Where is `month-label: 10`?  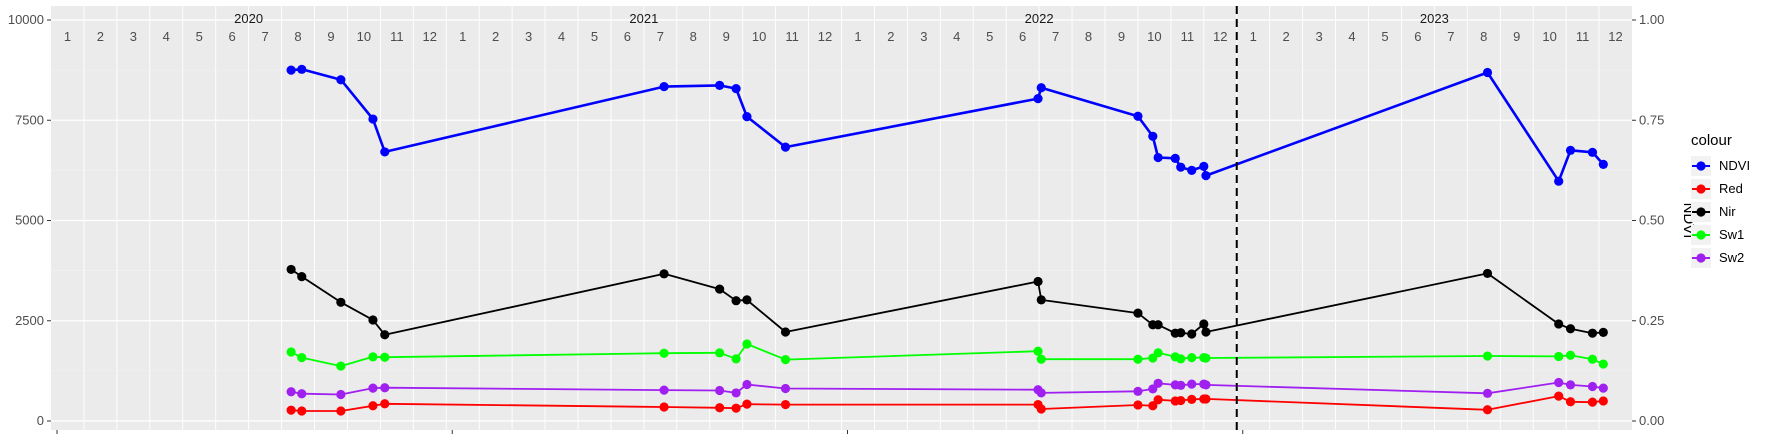 month-label: 10 is located at coordinates (759, 36).